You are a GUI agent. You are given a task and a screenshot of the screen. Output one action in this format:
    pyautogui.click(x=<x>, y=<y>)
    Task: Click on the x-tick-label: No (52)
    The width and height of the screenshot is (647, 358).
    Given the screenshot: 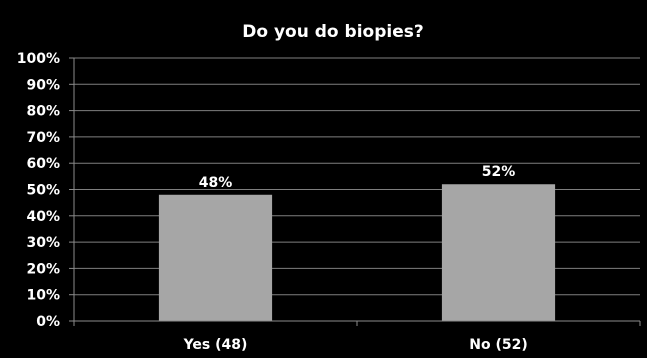 What is the action you would take?
    pyautogui.click(x=498, y=345)
    